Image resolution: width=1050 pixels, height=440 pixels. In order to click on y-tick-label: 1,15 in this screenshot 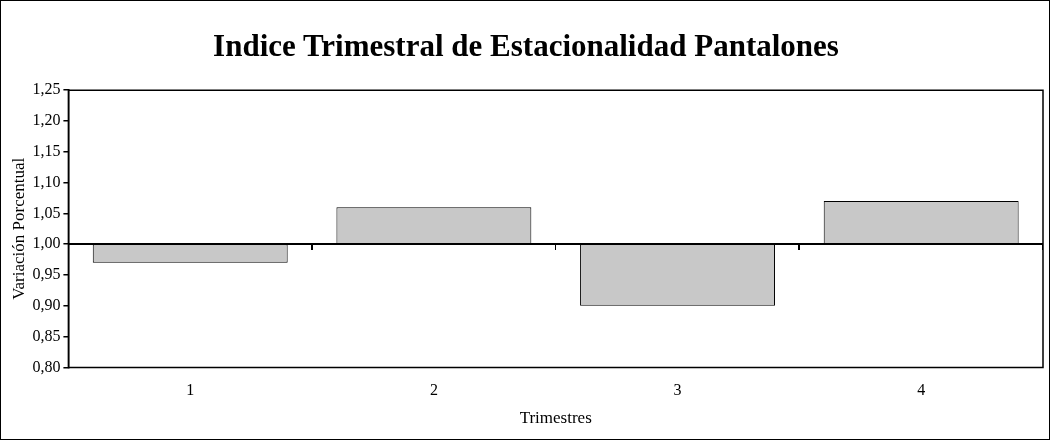, I will do `click(46, 150)`.